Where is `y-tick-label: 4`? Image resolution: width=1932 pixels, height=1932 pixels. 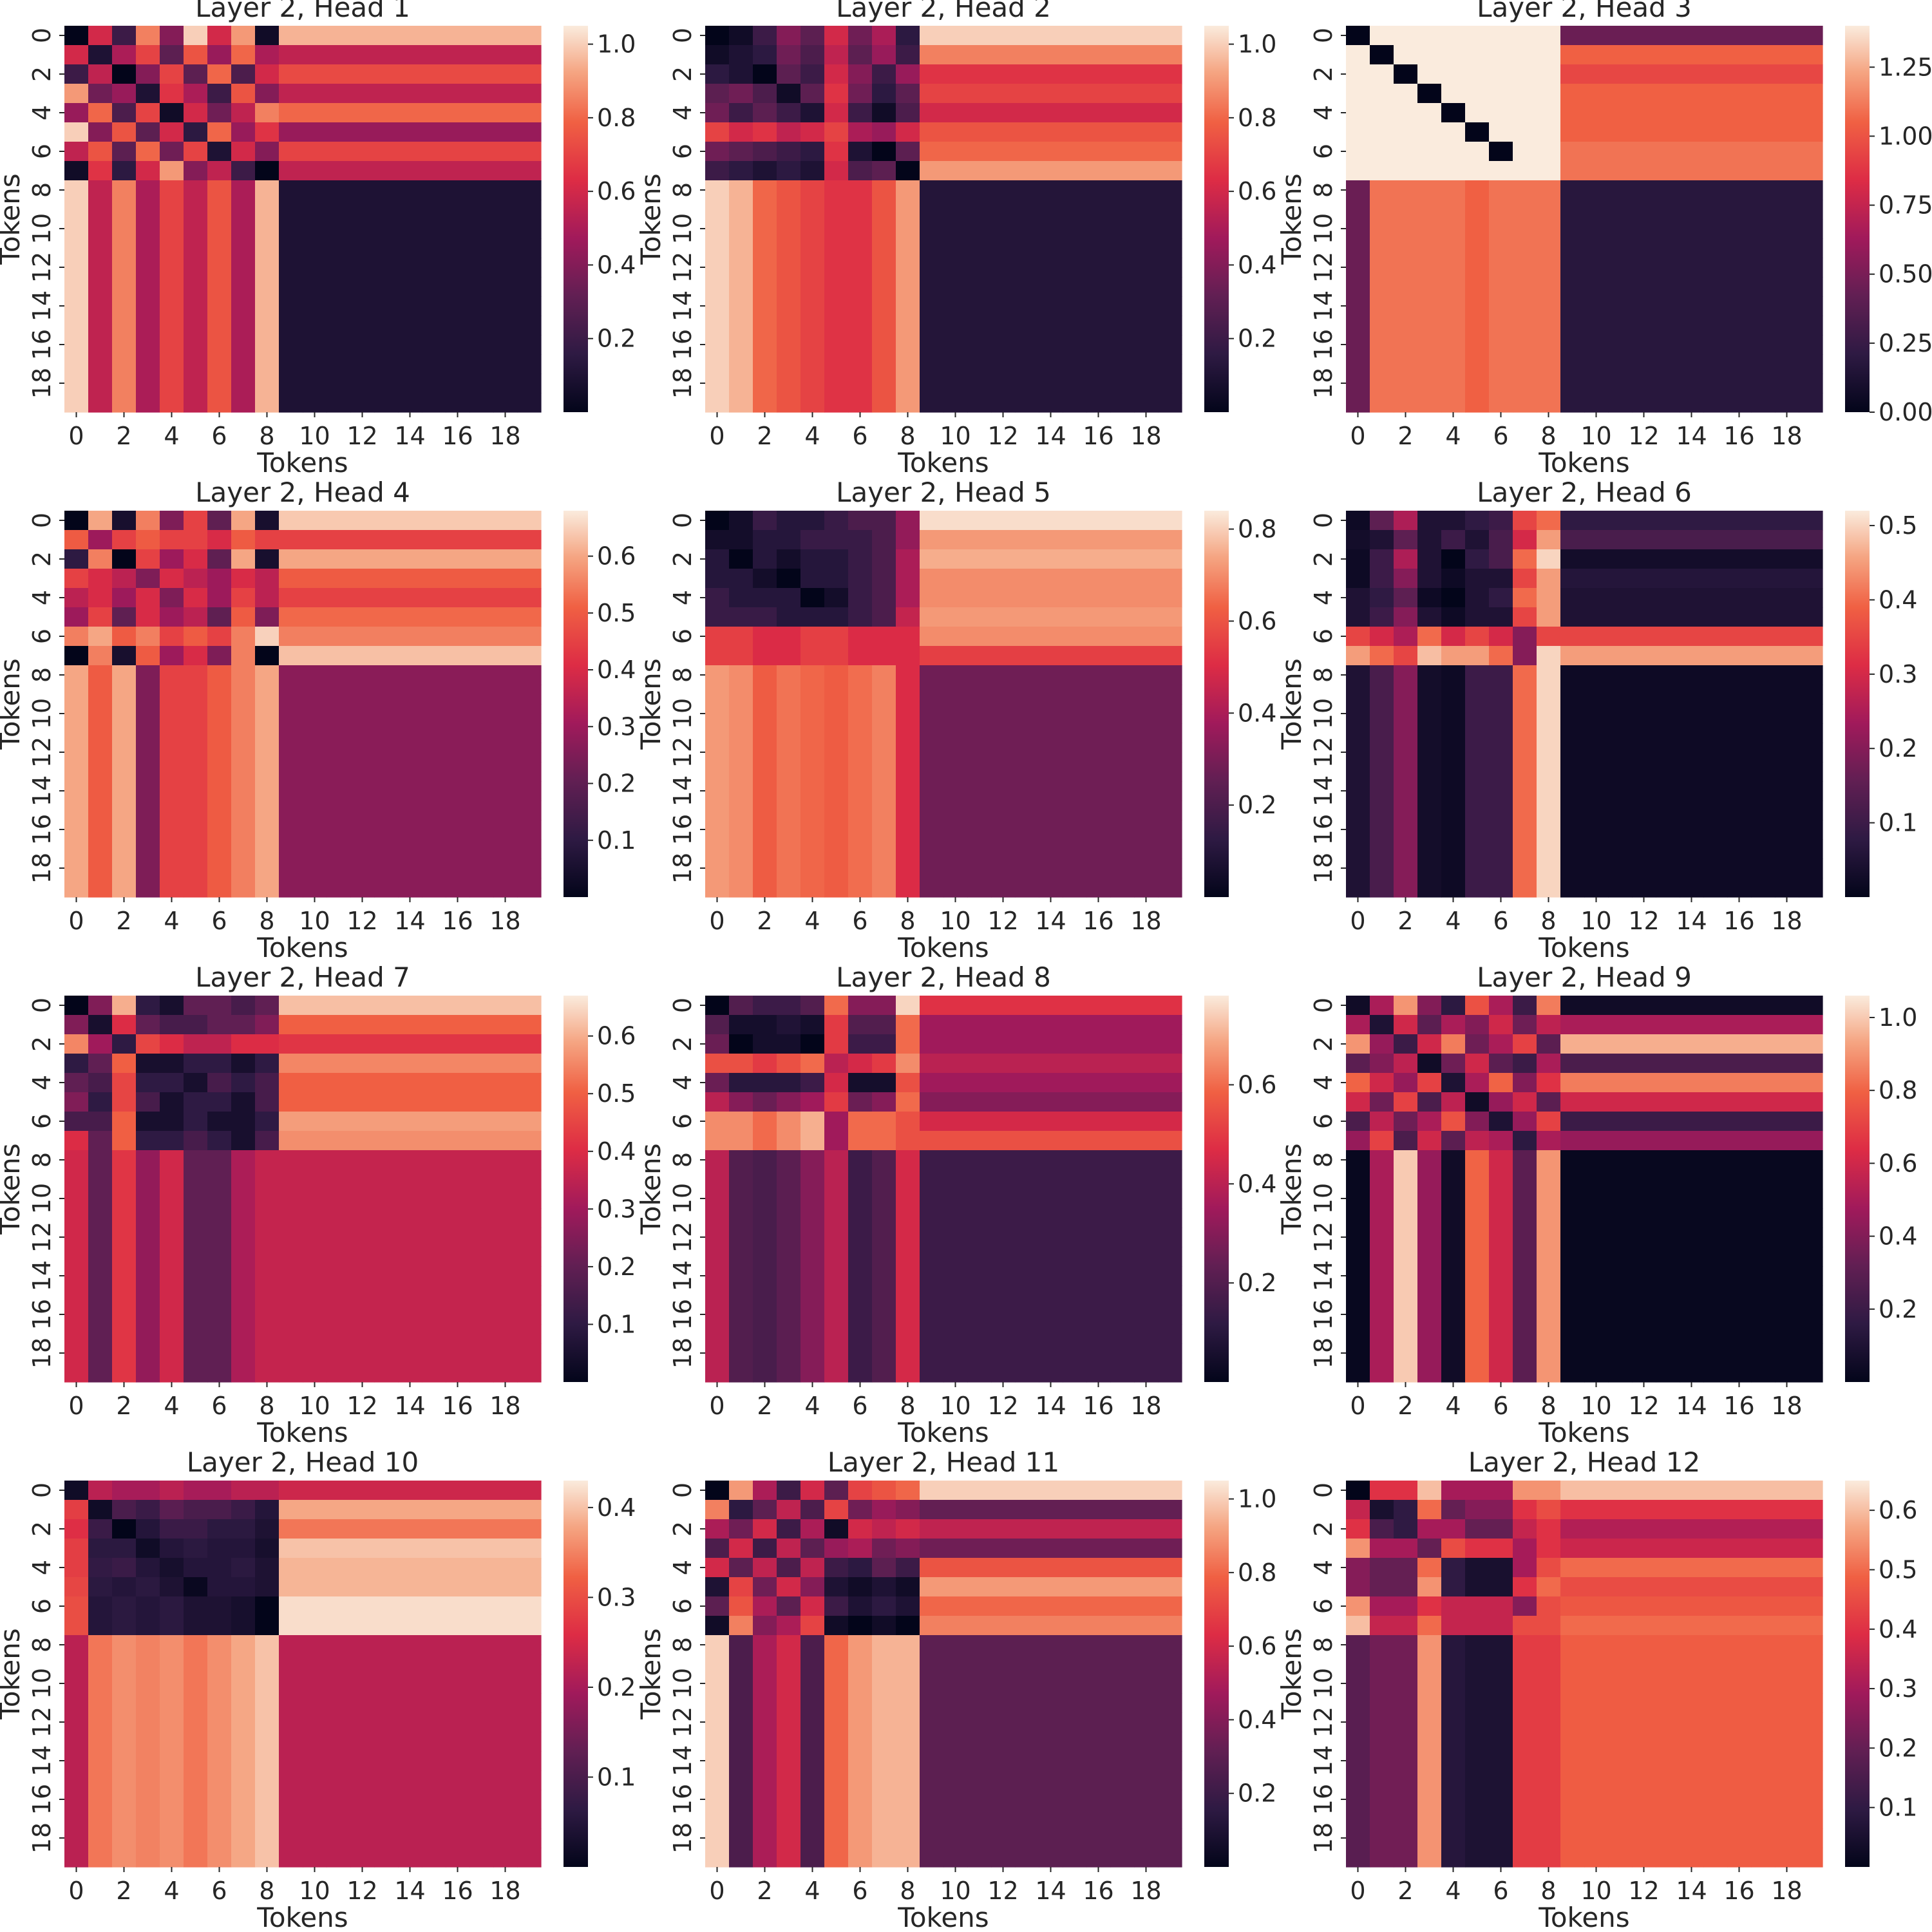
y-tick-label: 4 is located at coordinates (42, 597).